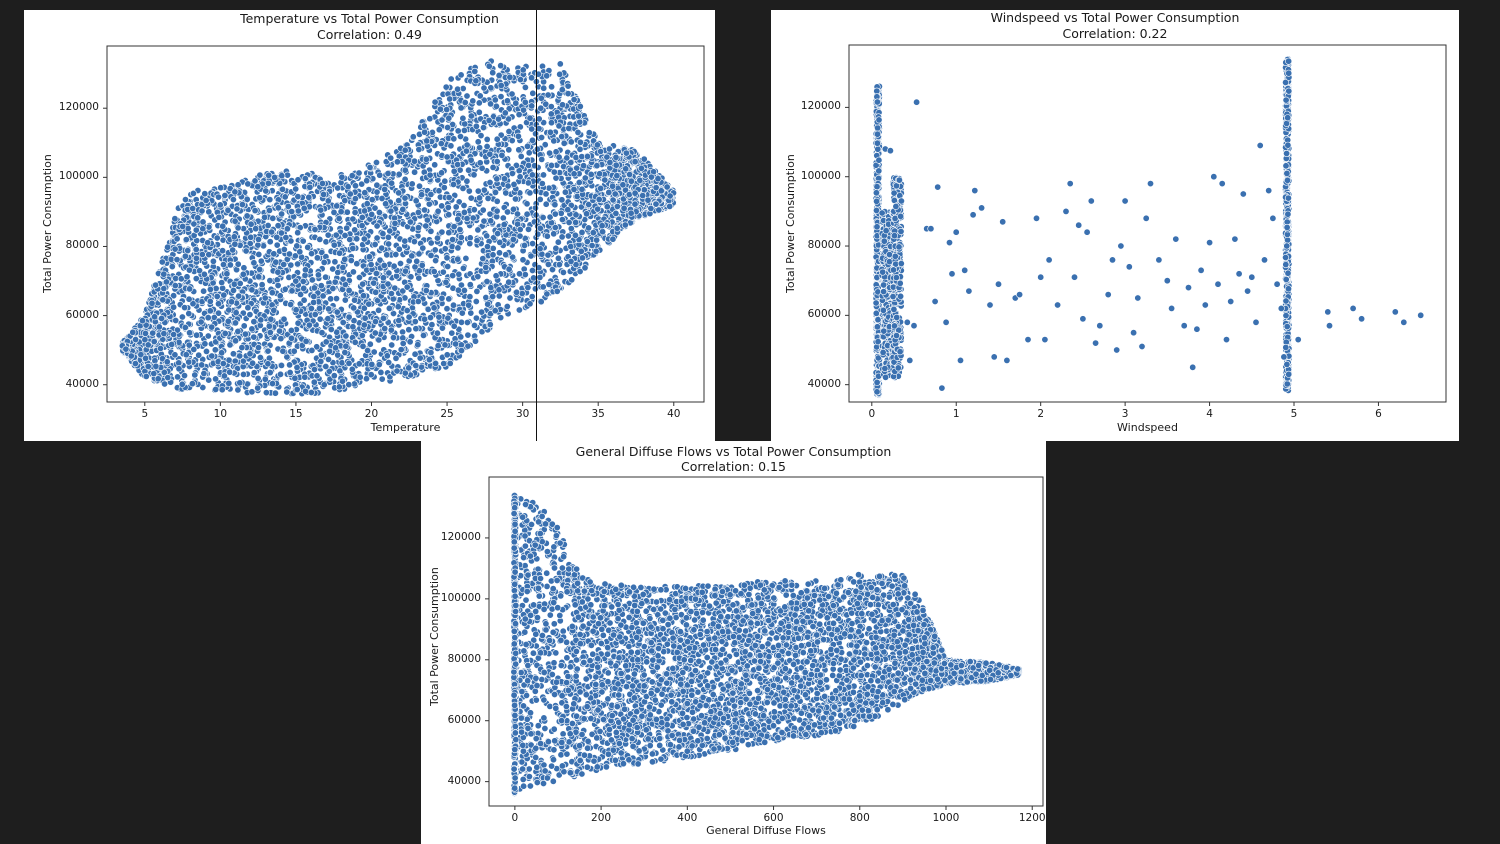 This screenshot has height=844, width=1500. What do you see at coordinates (773, 818) in the screenshot?
I see `x-tick-label: 600` at bounding box center [773, 818].